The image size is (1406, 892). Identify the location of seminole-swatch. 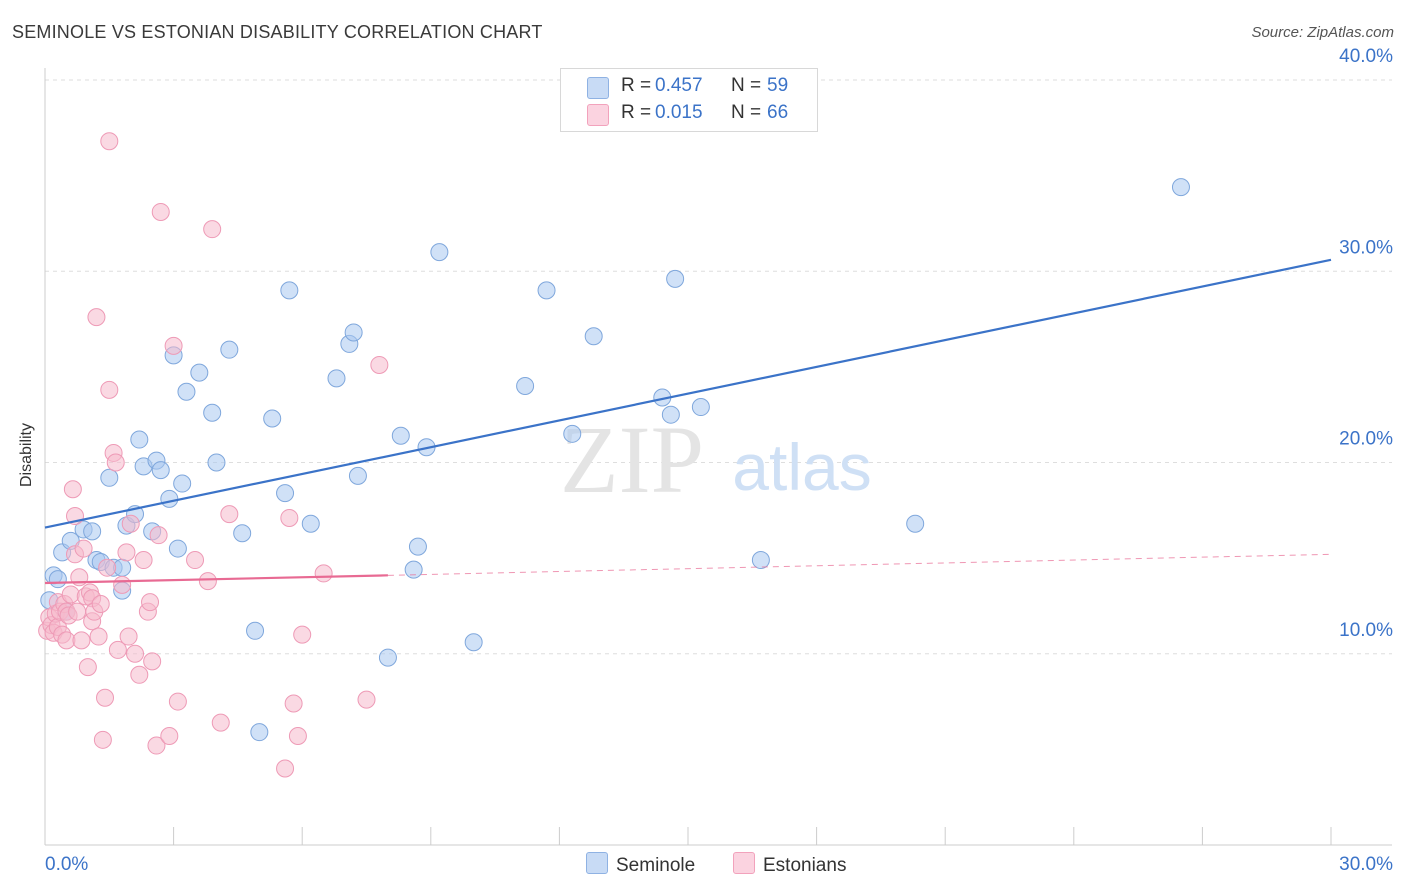
(598, 88).